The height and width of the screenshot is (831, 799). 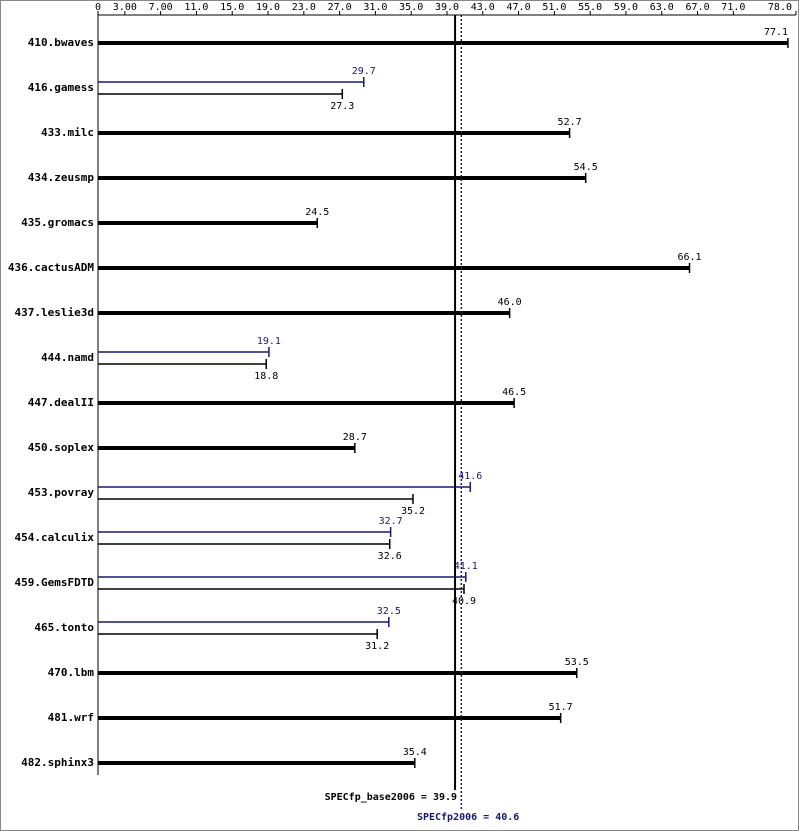 What do you see at coordinates (55, 582) in the screenshot?
I see `category-label: 459.GemsFDTD` at bounding box center [55, 582].